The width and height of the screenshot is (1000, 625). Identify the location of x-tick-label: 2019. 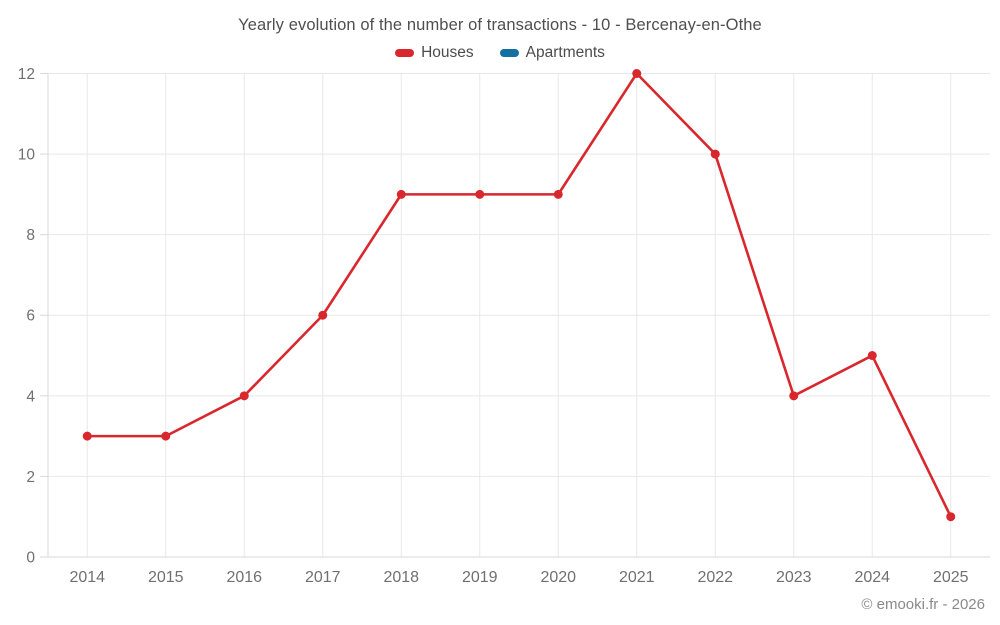
(480, 577).